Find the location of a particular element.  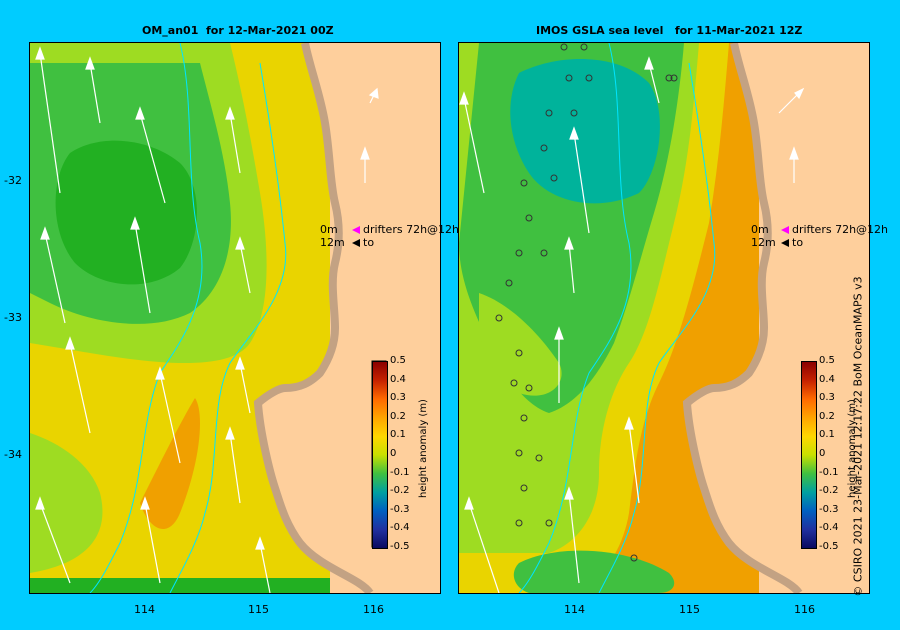

right-legend-0m: 0m is located at coordinates (760, 229).